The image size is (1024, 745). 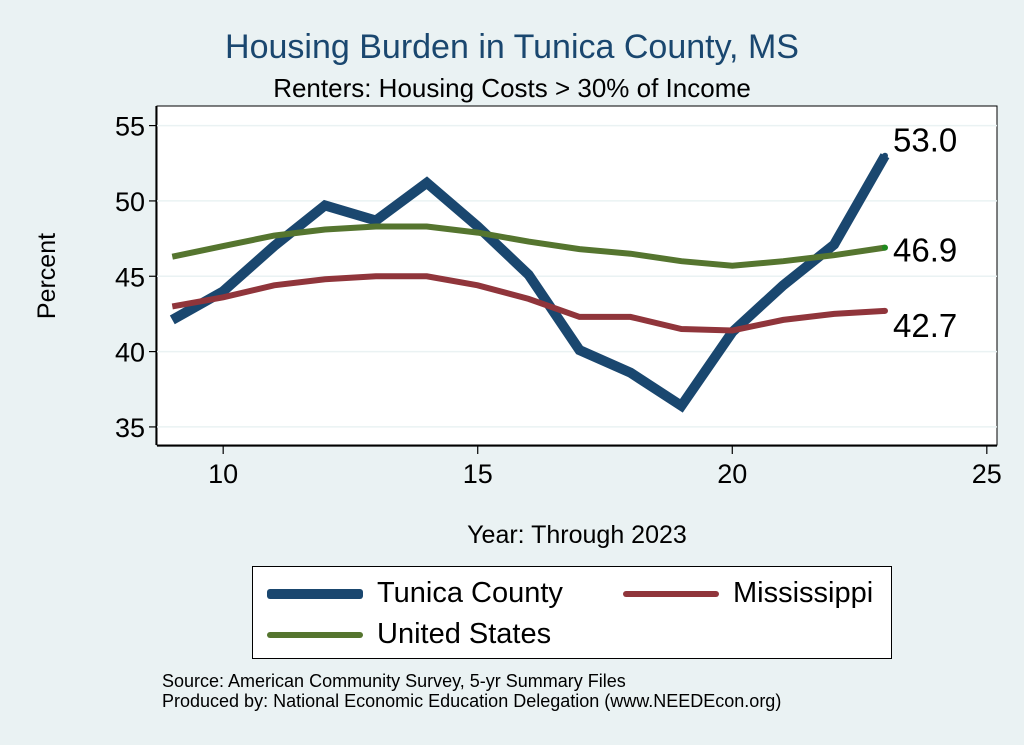 I want to click on y-axis: 35 40 45 50 55, so click(x=136, y=275).